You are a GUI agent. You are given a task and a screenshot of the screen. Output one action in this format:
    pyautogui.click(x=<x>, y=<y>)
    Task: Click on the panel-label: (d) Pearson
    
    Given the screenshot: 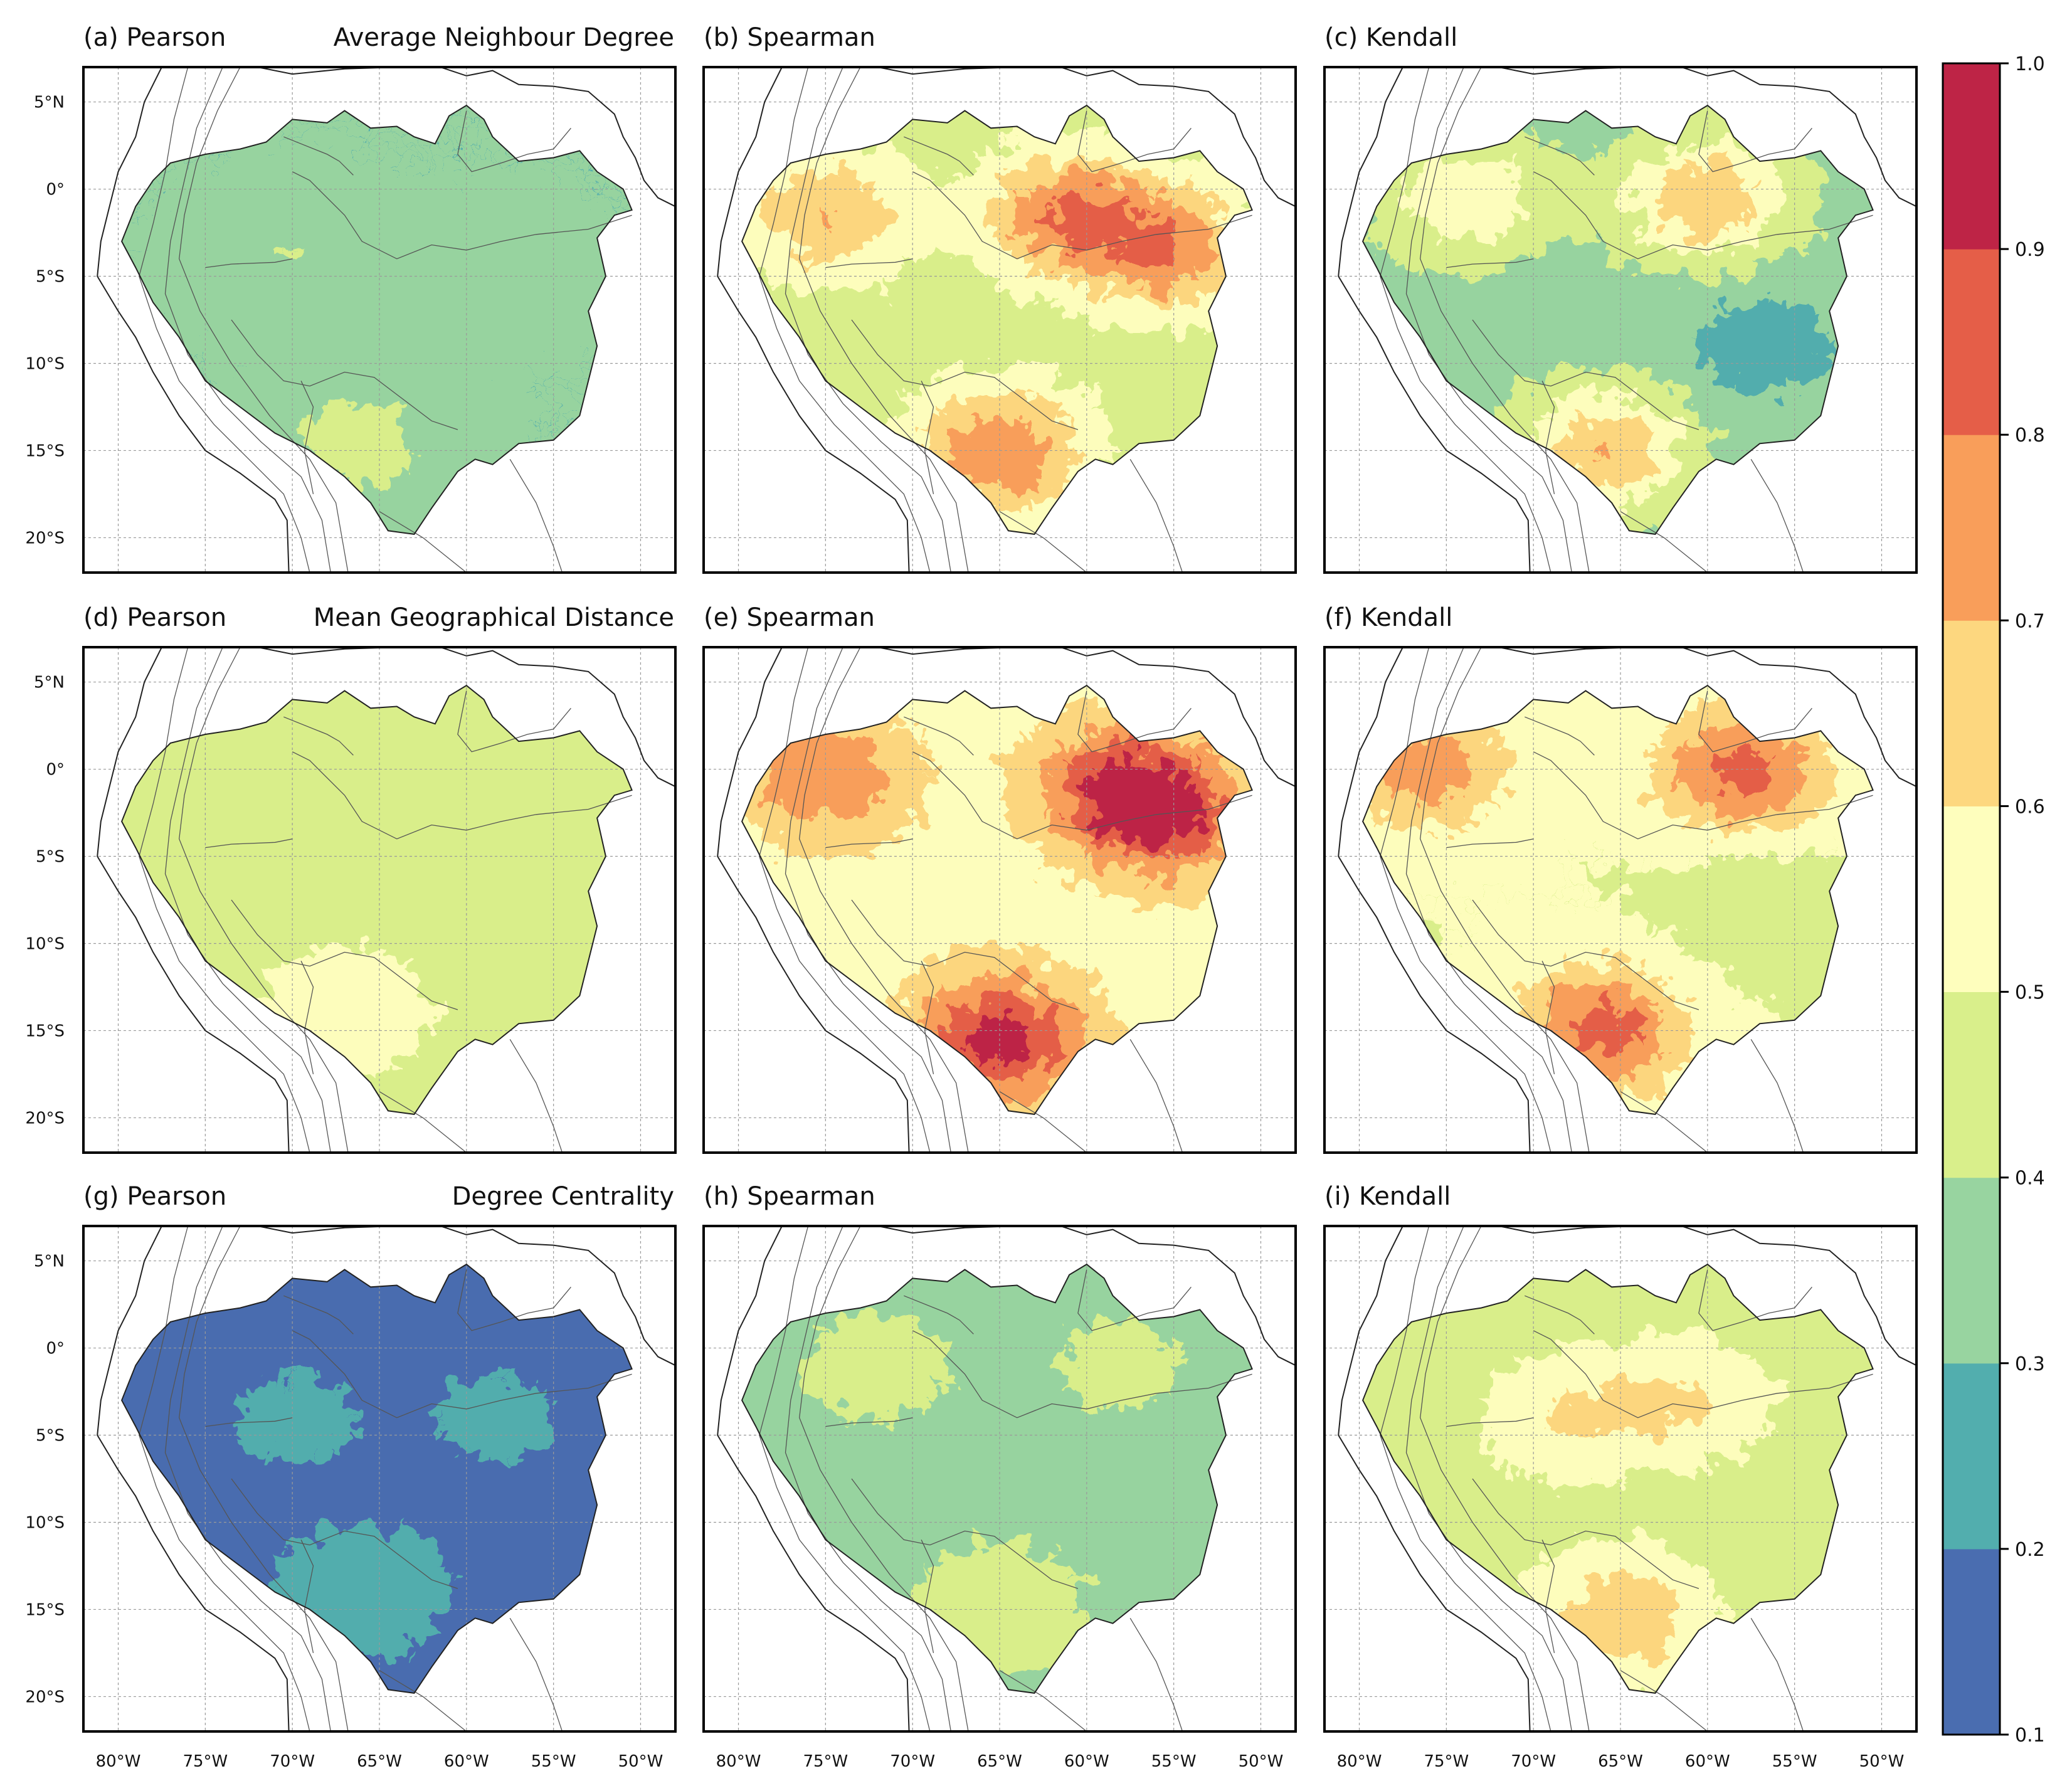 What is the action you would take?
    pyautogui.click(x=154, y=617)
    